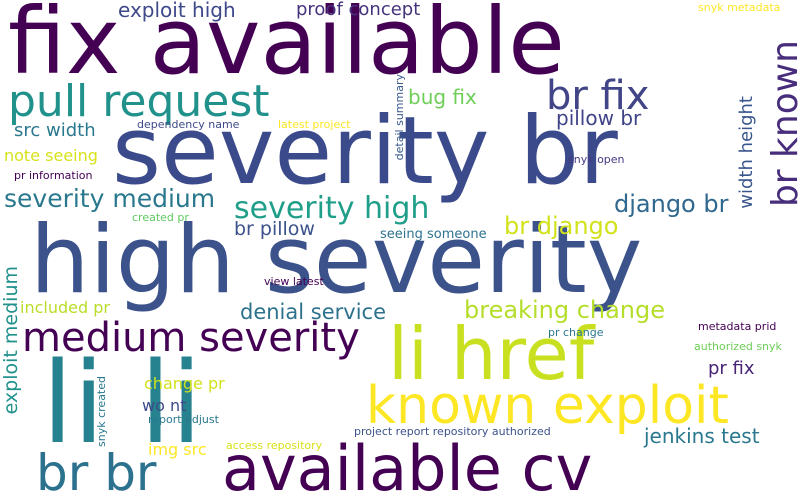 This screenshot has width=800, height=500. I want to click on word-wo-nt: wo nt, so click(164, 405).